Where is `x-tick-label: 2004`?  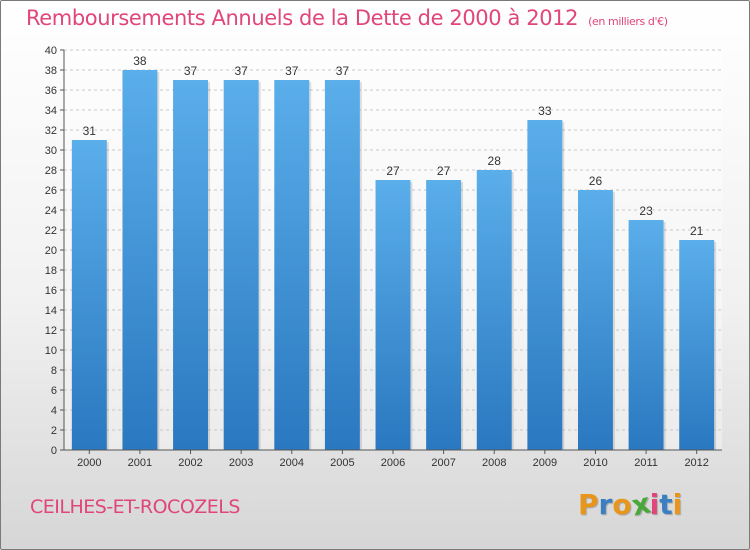 x-tick-label: 2004 is located at coordinates (292, 463).